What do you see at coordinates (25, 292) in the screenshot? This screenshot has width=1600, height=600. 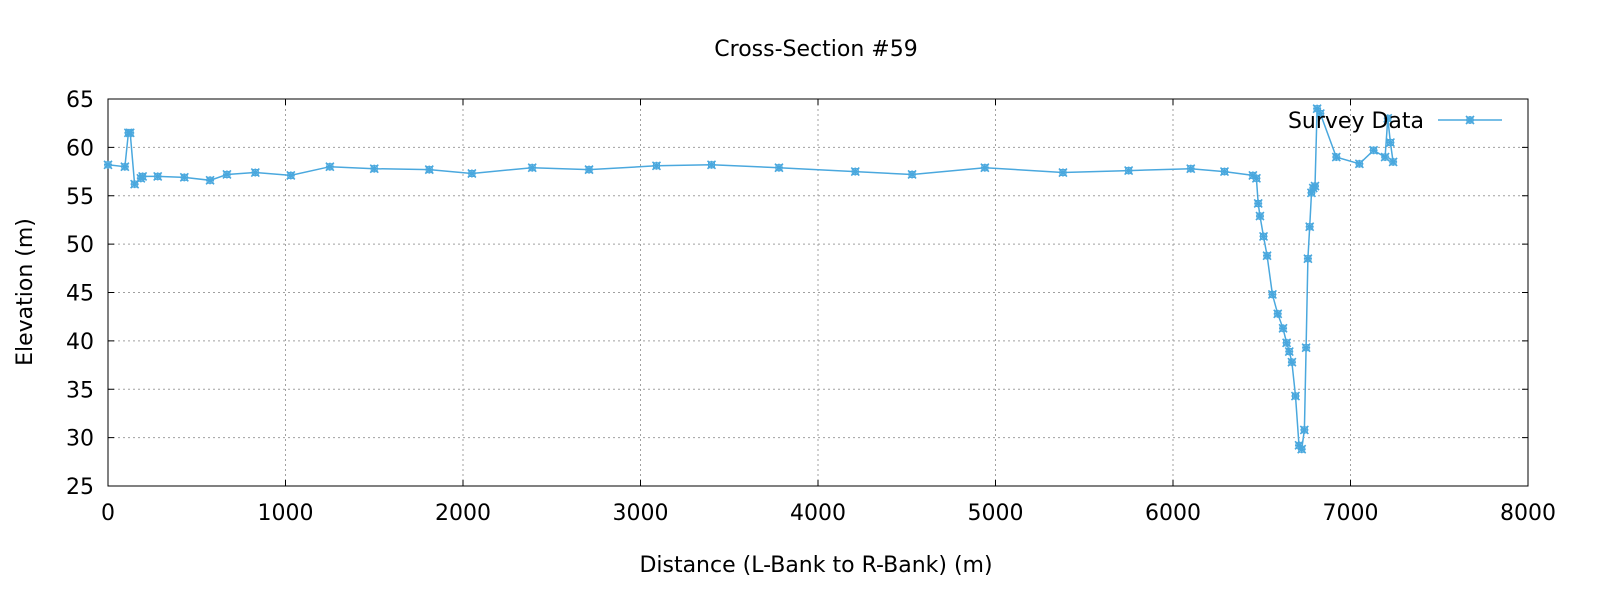 I see `y-axis-label: Elevation (m)` at bounding box center [25, 292].